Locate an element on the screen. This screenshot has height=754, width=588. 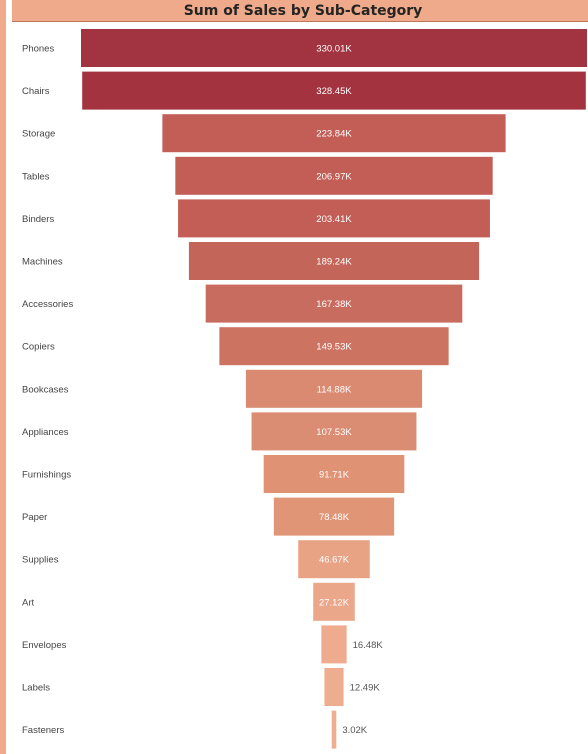
funnel-bar-storage is located at coordinates (334, 133).